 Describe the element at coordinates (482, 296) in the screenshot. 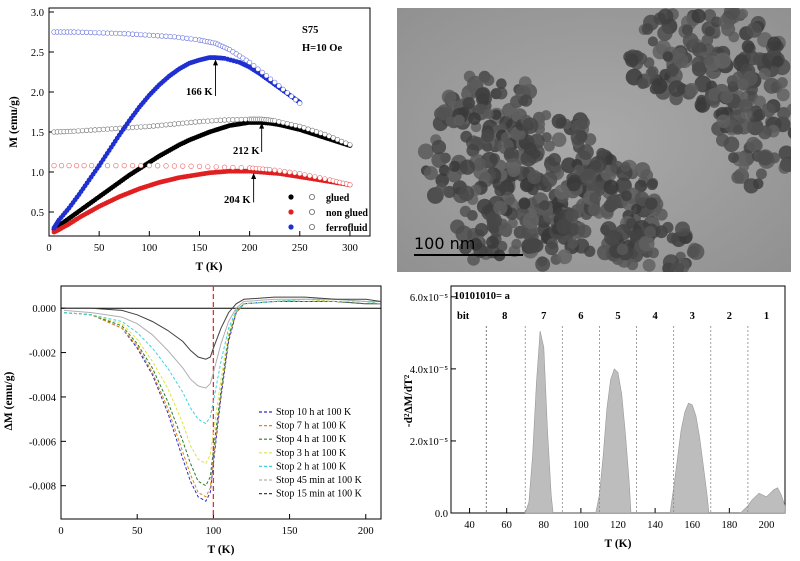

I see `bit-pattern-header: 10101010= a` at that location.